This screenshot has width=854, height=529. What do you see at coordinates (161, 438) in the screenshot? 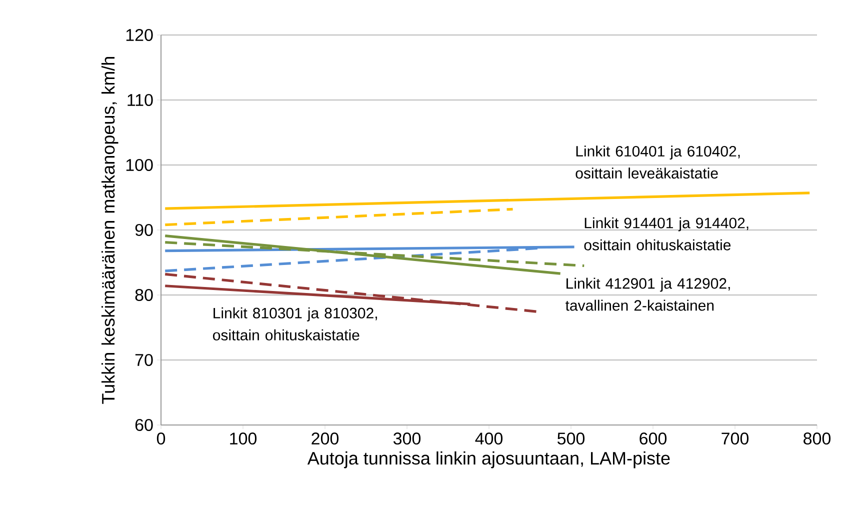
I see `x-tick-label: 0` at bounding box center [161, 438].